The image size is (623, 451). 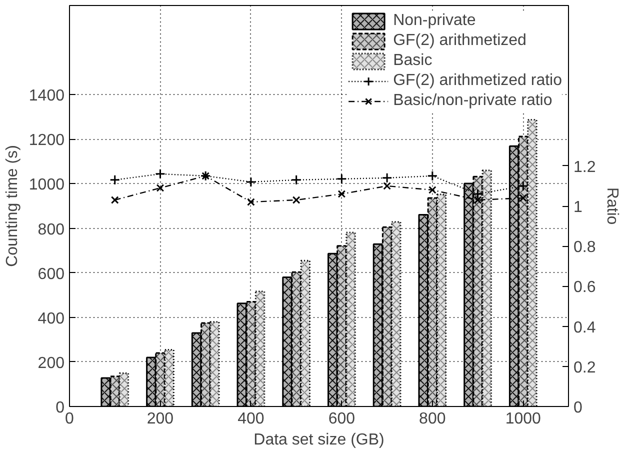 I want to click on y2-tick-label: 1.2, so click(x=585, y=167).